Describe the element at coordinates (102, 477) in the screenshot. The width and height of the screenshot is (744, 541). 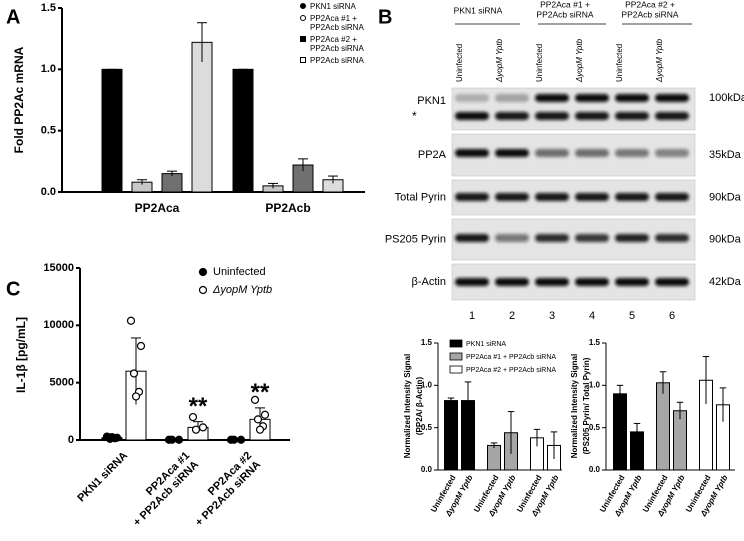
I see `x-tick-label: PKN1 siRNA` at that location.